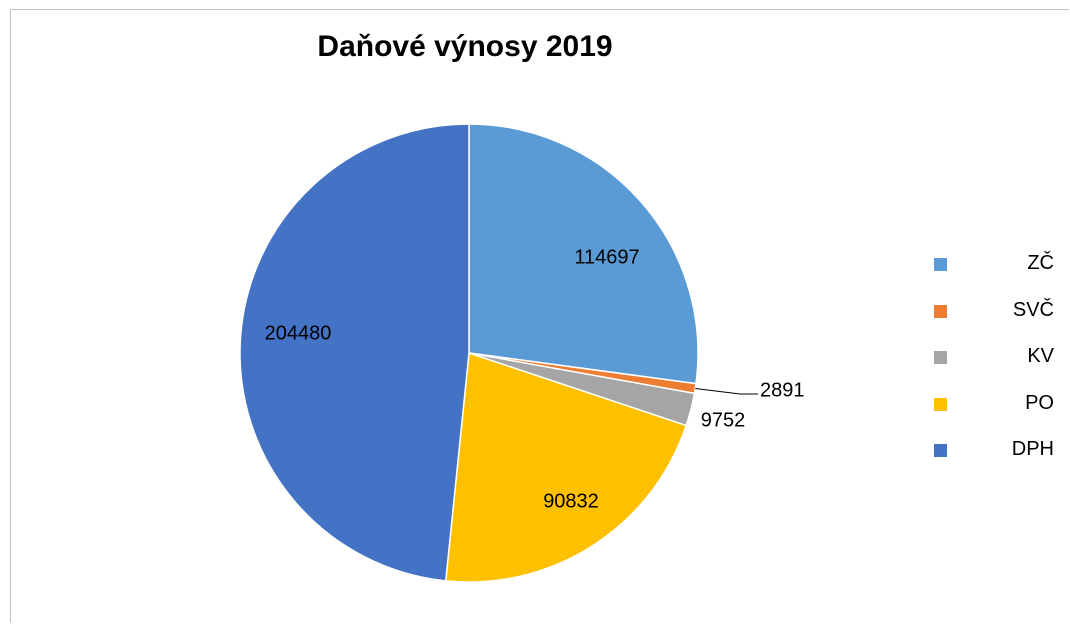  I want to click on chart-title: Daňové výnosy 2019, so click(465, 46).